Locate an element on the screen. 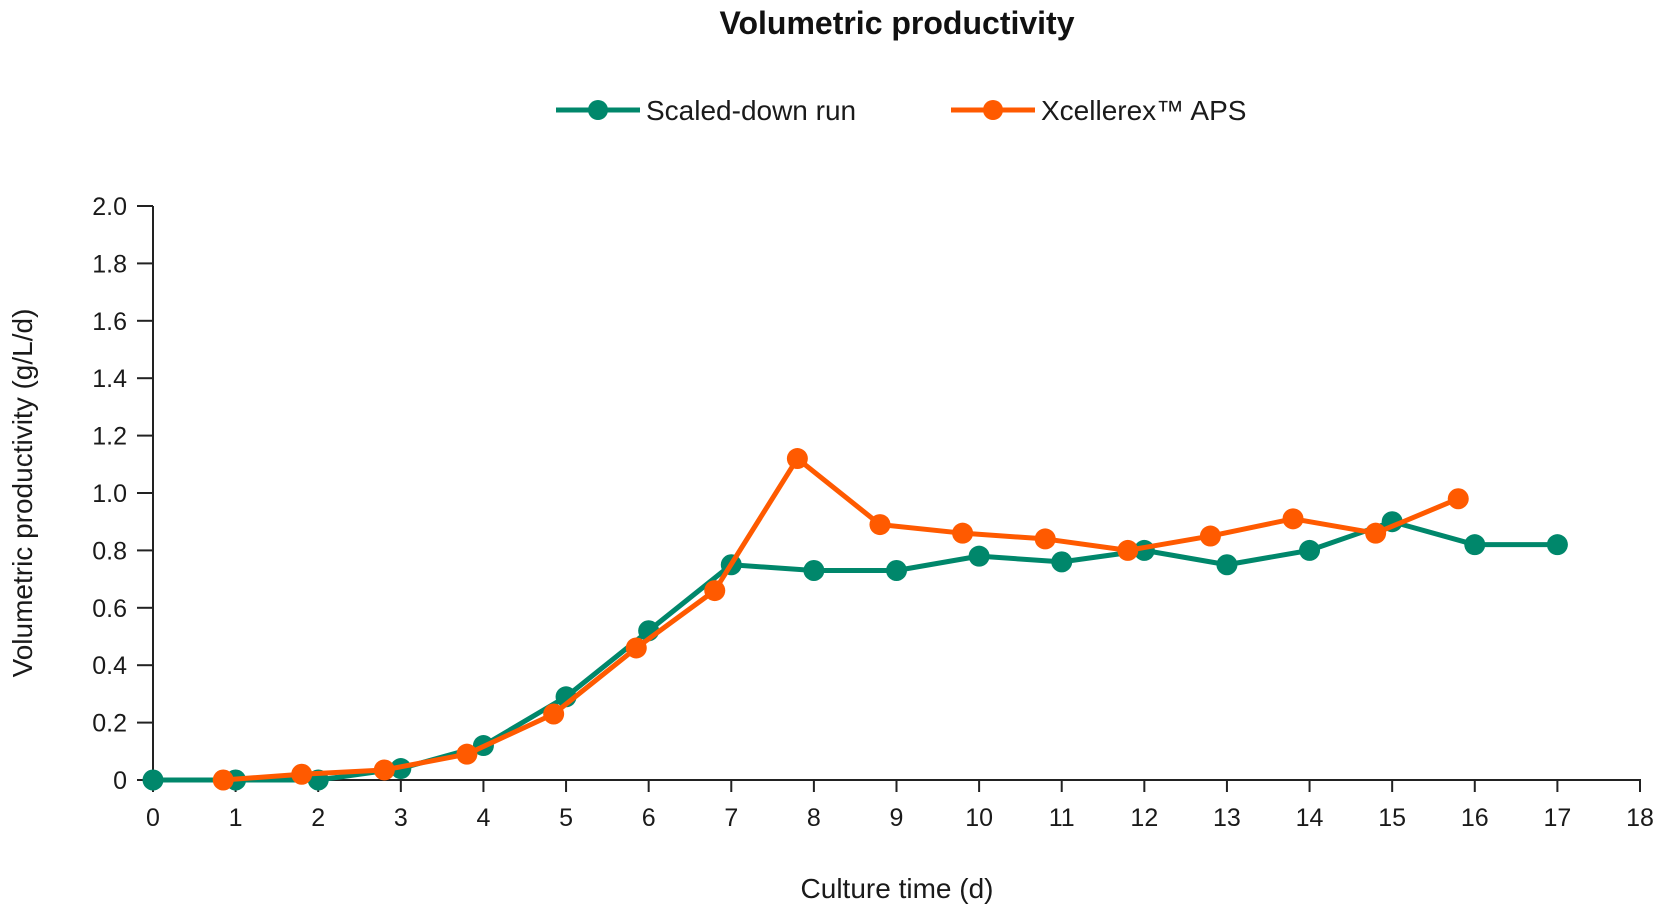  y-tick-label: 1.0 is located at coordinates (109, 494).